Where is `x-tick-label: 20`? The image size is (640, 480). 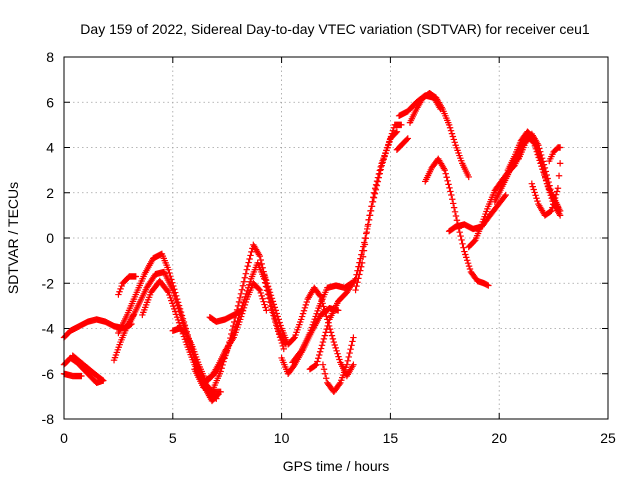
x-tick-label: 20 is located at coordinates (499, 438).